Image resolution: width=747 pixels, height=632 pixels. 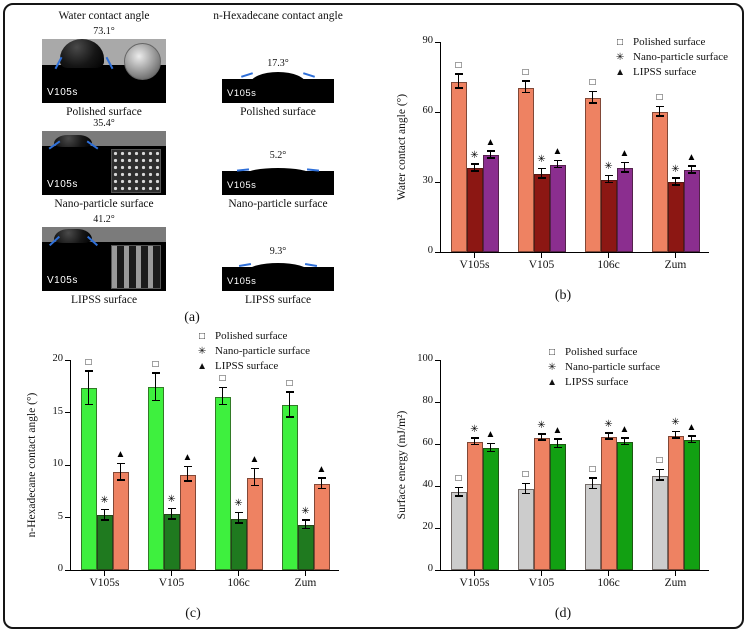 I want to click on water-column-header: Water contact angle, so click(x=104, y=16).